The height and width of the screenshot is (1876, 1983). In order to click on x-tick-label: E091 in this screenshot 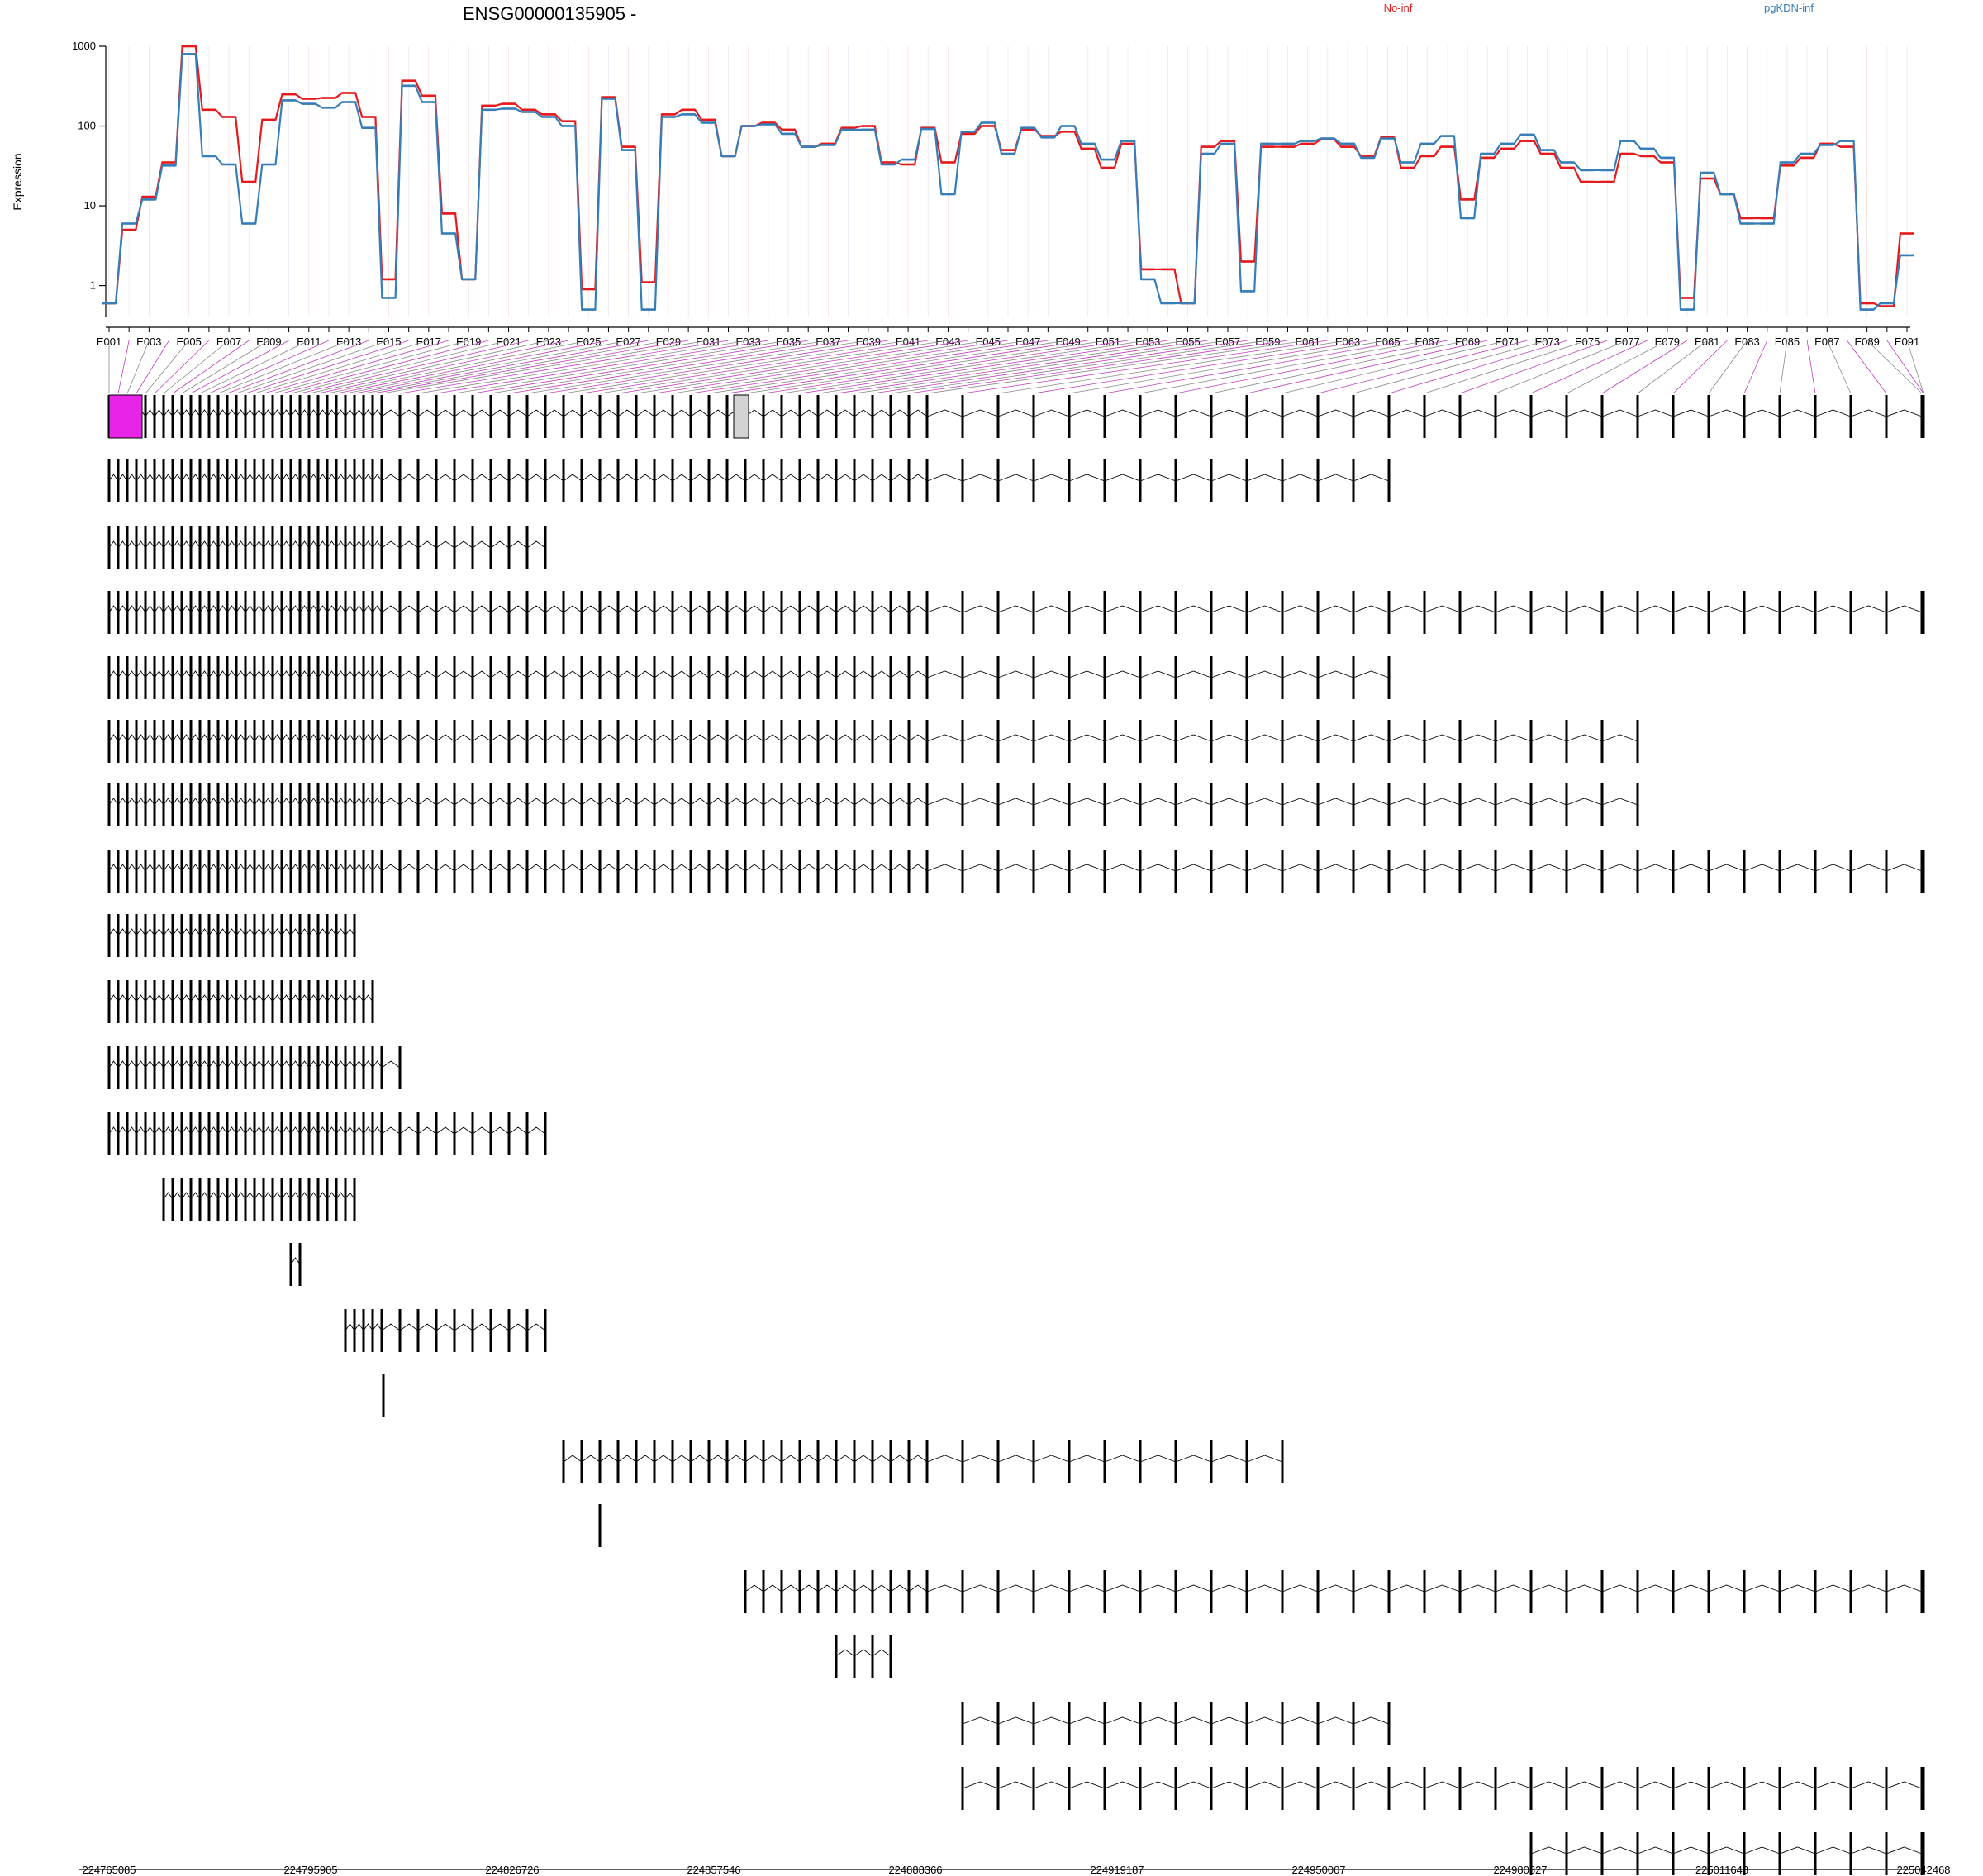, I will do `click(1907, 342)`.